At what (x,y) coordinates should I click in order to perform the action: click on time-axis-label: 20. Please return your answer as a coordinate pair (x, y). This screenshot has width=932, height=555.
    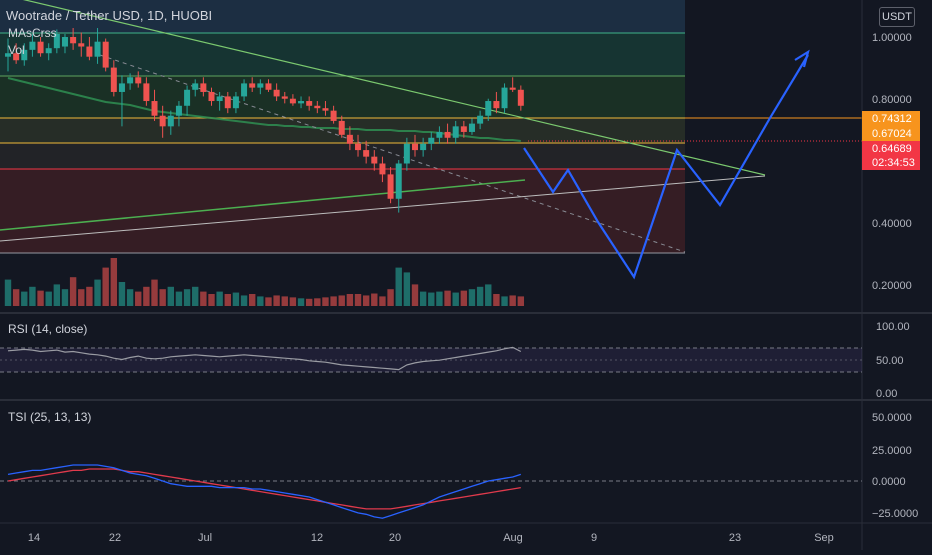
    Looking at the image, I should click on (395, 538).